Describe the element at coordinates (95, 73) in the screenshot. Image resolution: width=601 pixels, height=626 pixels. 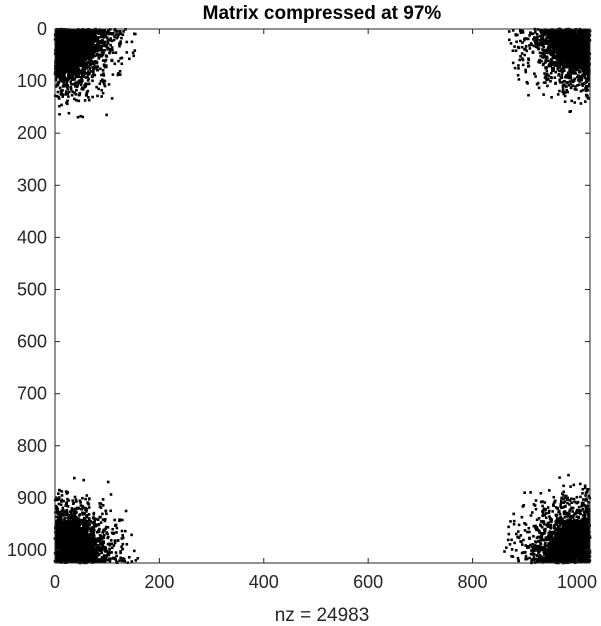
I see `cluster-top-left` at that location.